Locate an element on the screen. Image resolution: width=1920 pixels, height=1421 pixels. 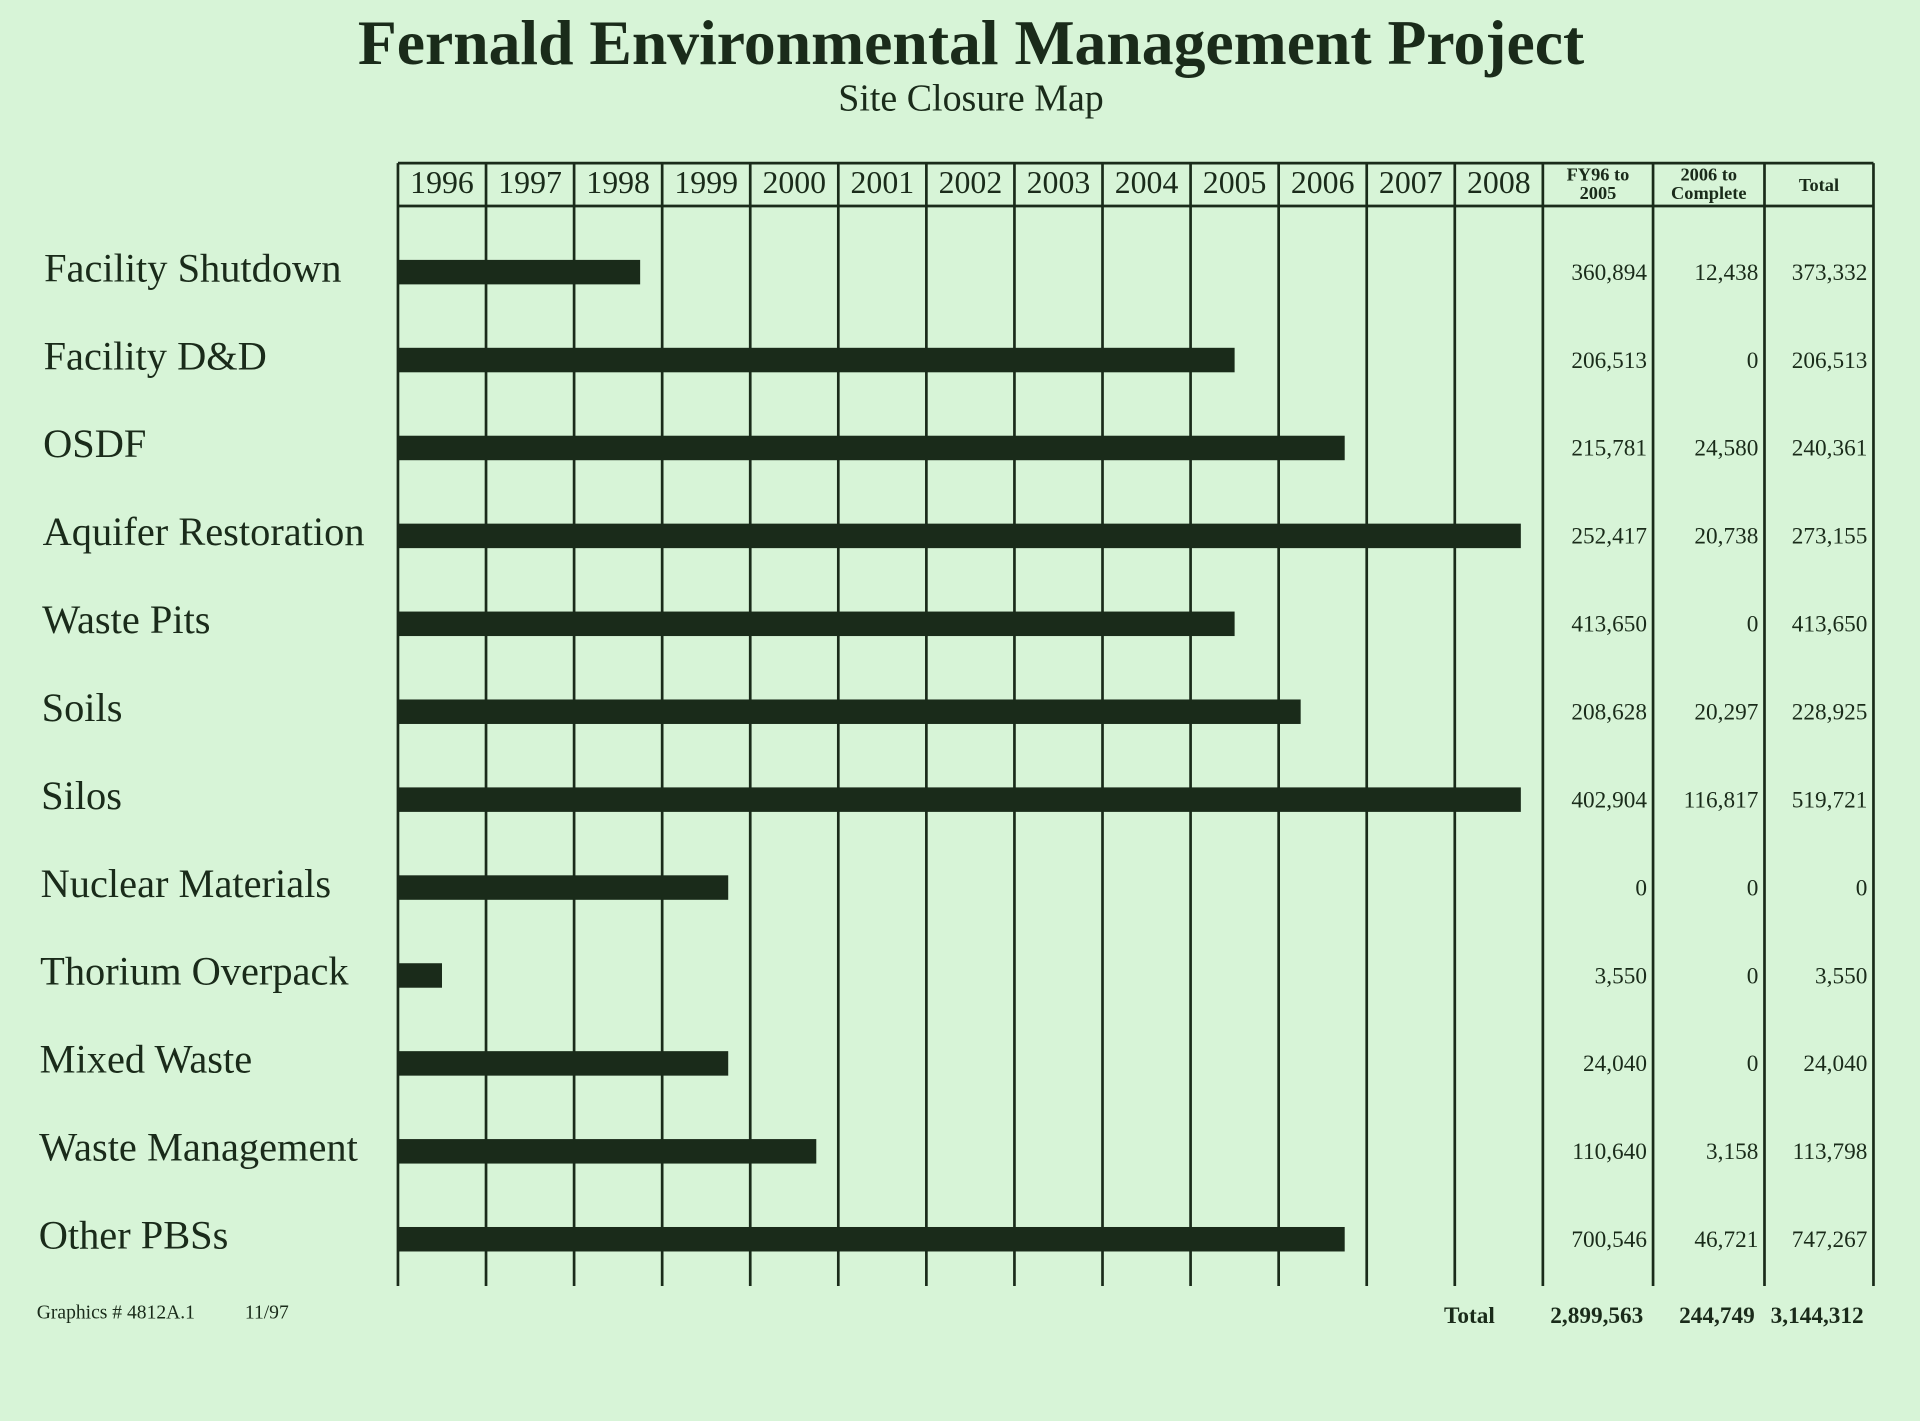
row-label: Waste Pits is located at coordinates (126, 619).